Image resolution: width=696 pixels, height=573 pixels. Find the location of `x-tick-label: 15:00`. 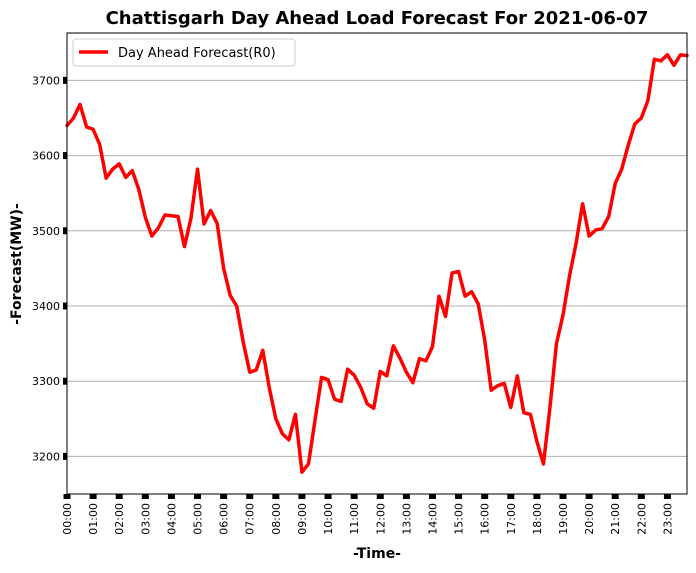

x-tick-label: 15:00 is located at coordinates (459, 519).